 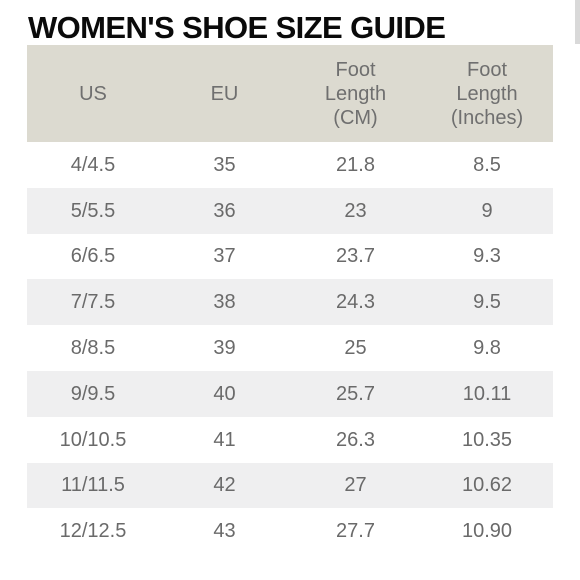 I want to click on cell-foot-inches: 10.11, so click(x=487, y=393).